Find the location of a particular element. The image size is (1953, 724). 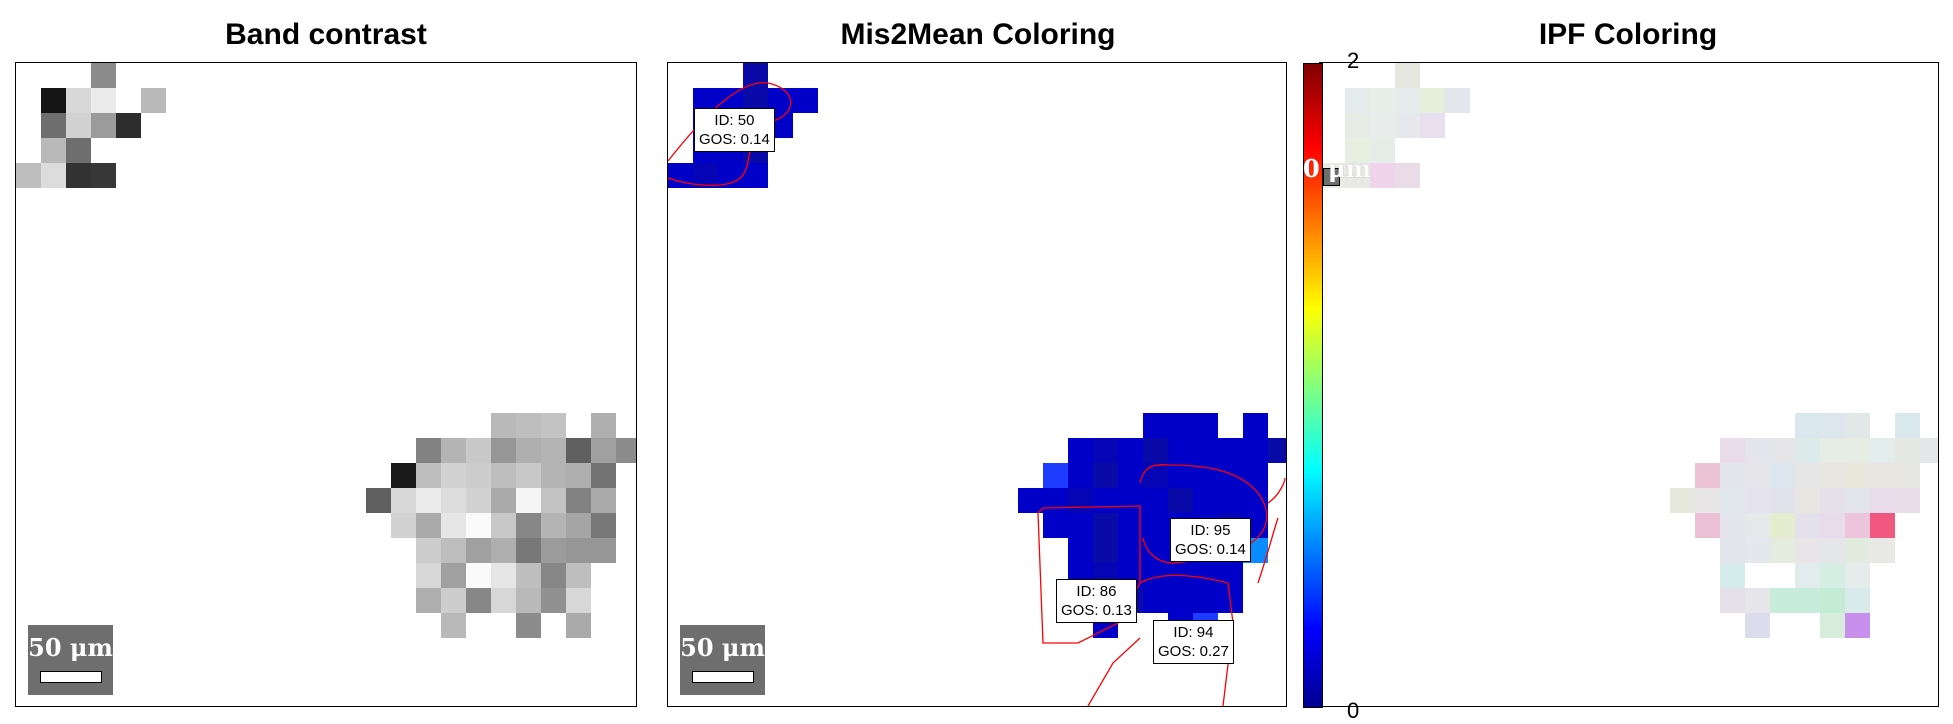

grain-label-94: ID: 94 GOS: 0.27 is located at coordinates (1193, 642).